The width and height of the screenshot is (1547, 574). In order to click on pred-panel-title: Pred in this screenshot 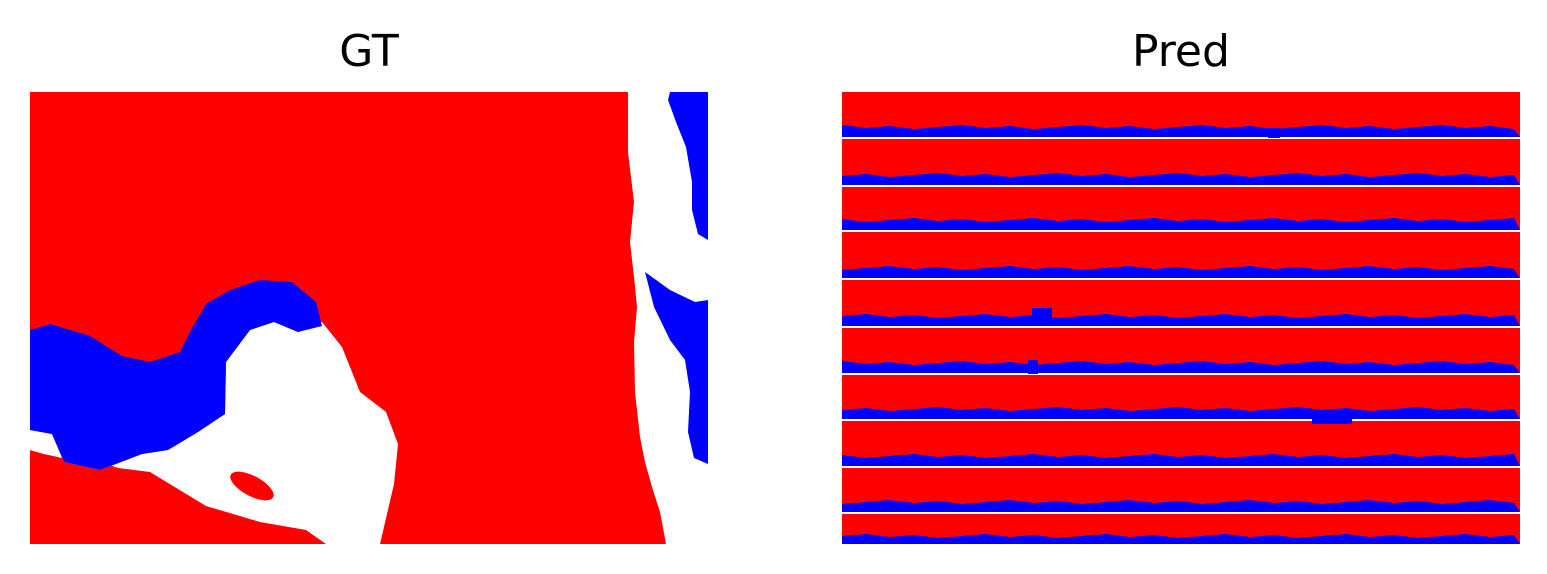, I will do `click(1181, 51)`.